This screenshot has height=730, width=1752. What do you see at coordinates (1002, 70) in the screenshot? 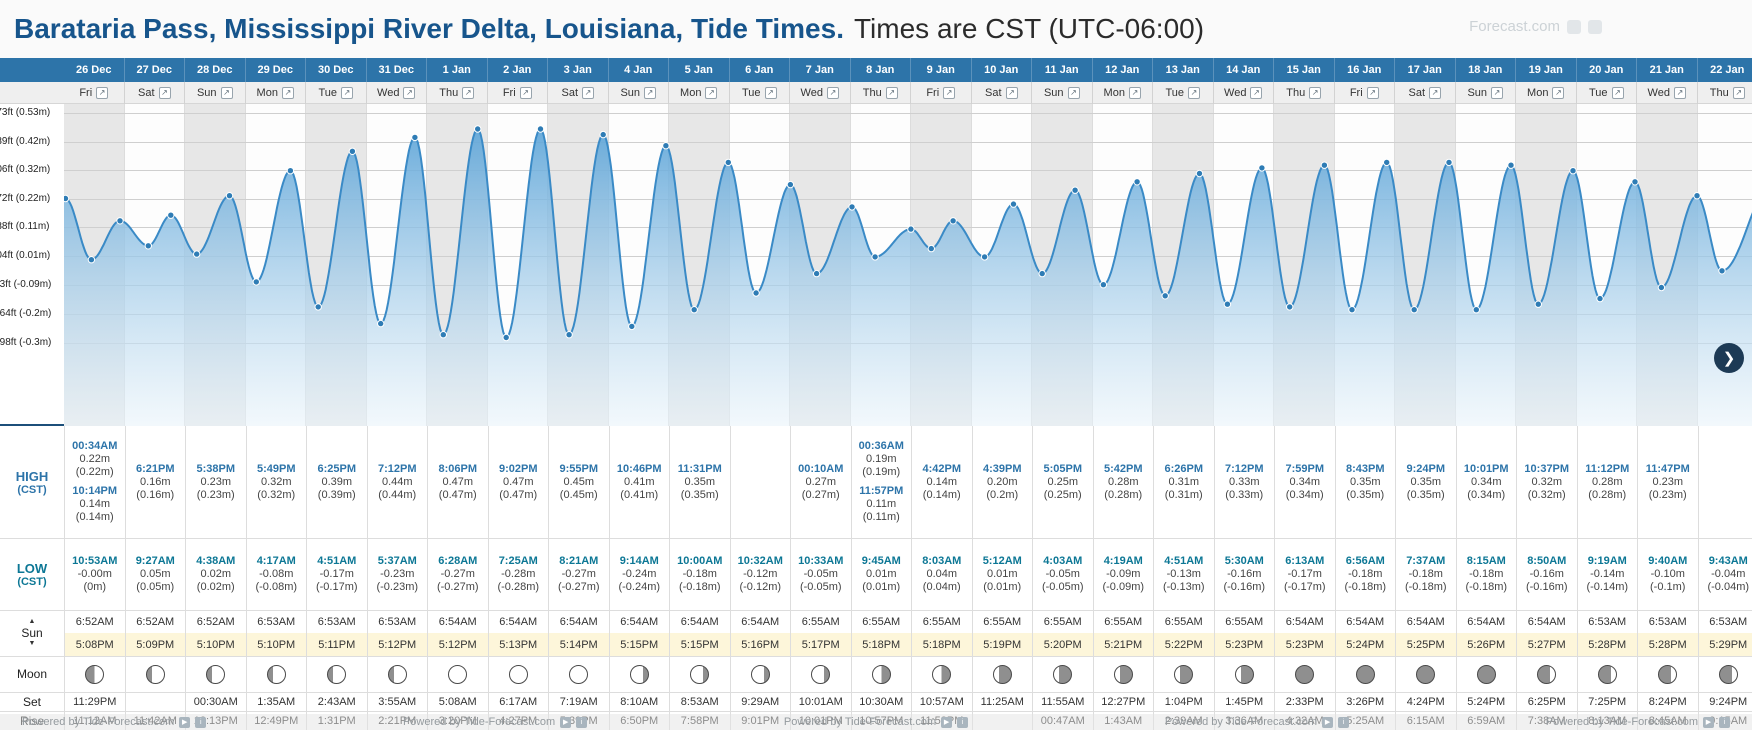
I see `date-header-15: 10 Jan` at bounding box center [1002, 70].